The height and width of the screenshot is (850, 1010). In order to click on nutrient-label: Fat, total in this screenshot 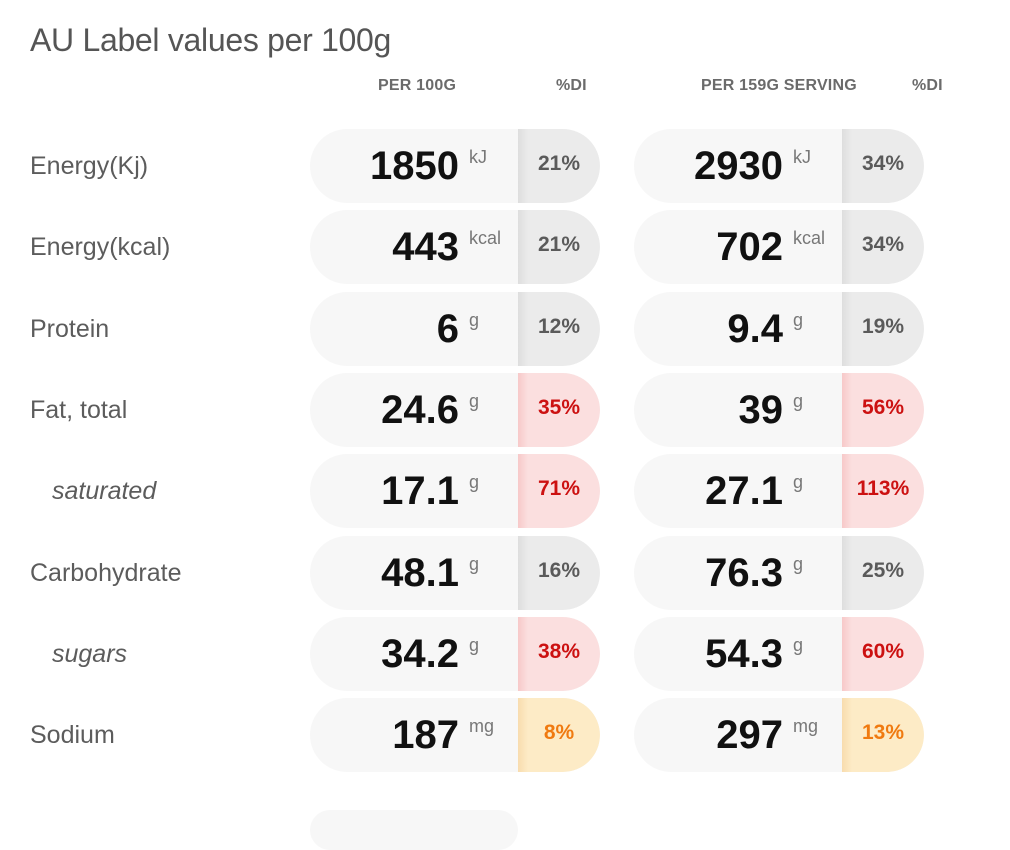, I will do `click(79, 410)`.